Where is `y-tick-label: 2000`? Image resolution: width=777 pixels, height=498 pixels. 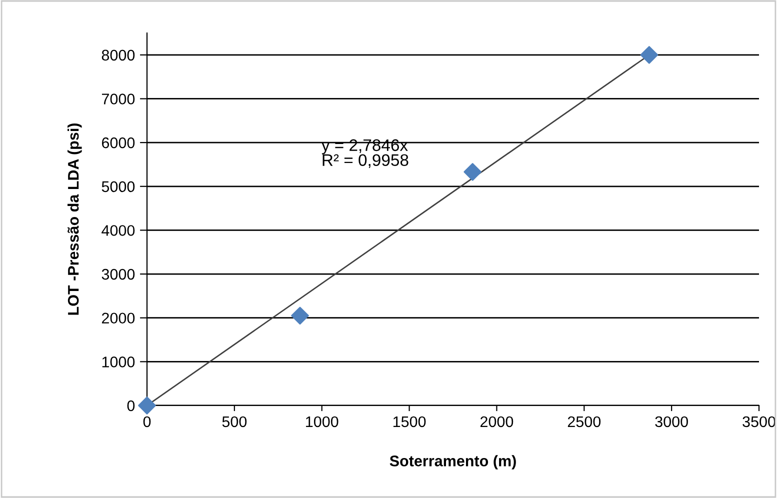
y-tick-label: 2000 is located at coordinates (118, 318).